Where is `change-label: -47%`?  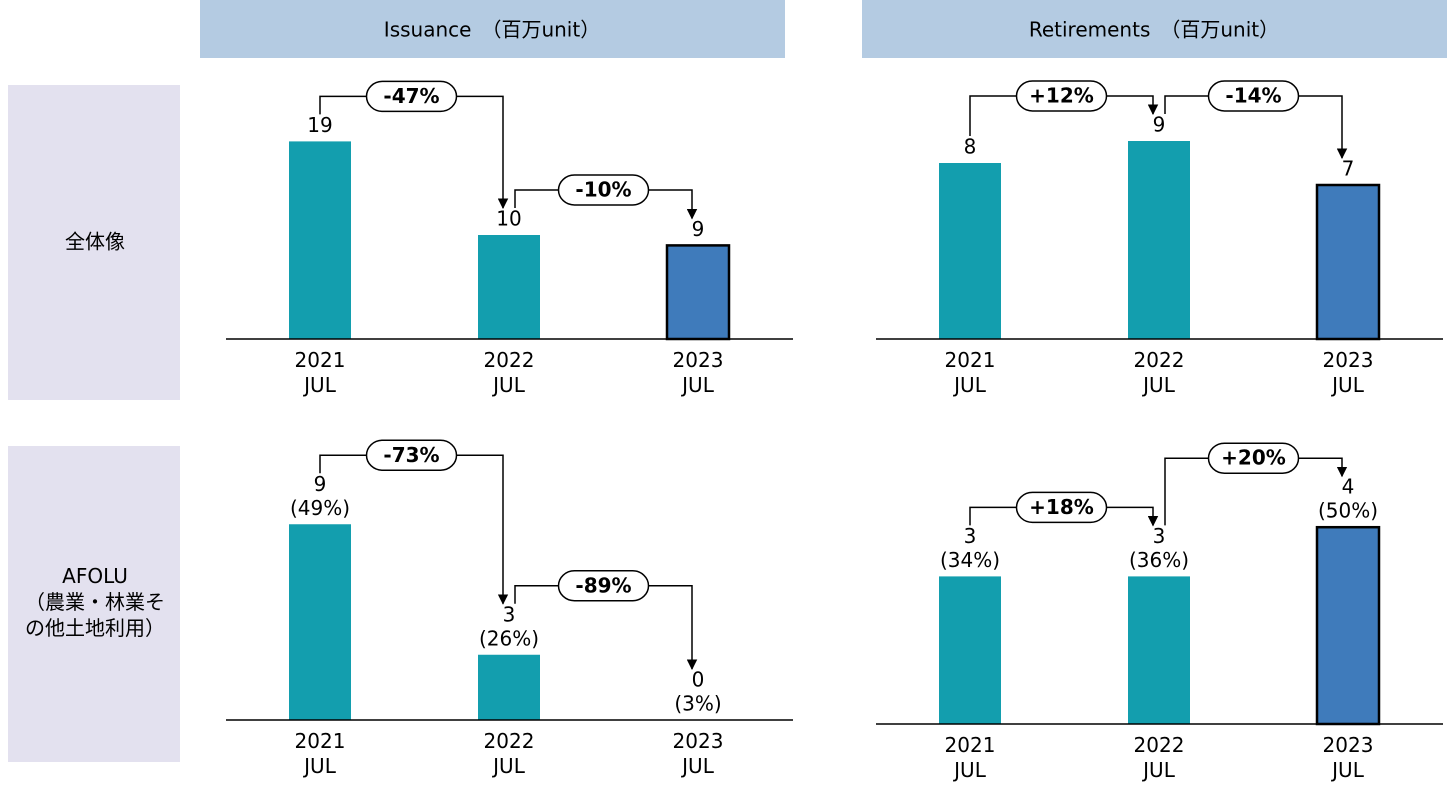
change-label: -47% is located at coordinates (411, 96).